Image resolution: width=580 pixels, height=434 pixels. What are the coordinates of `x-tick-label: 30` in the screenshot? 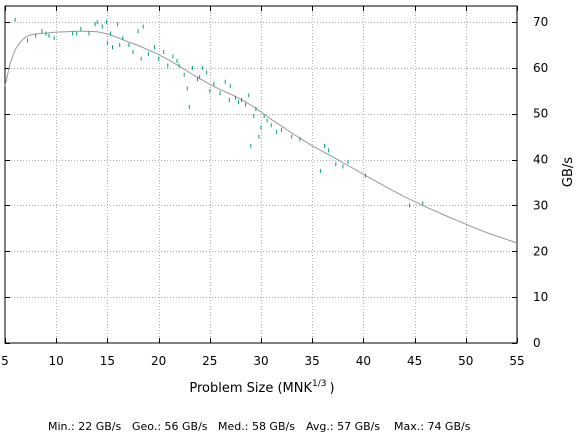 It's located at (260, 361).